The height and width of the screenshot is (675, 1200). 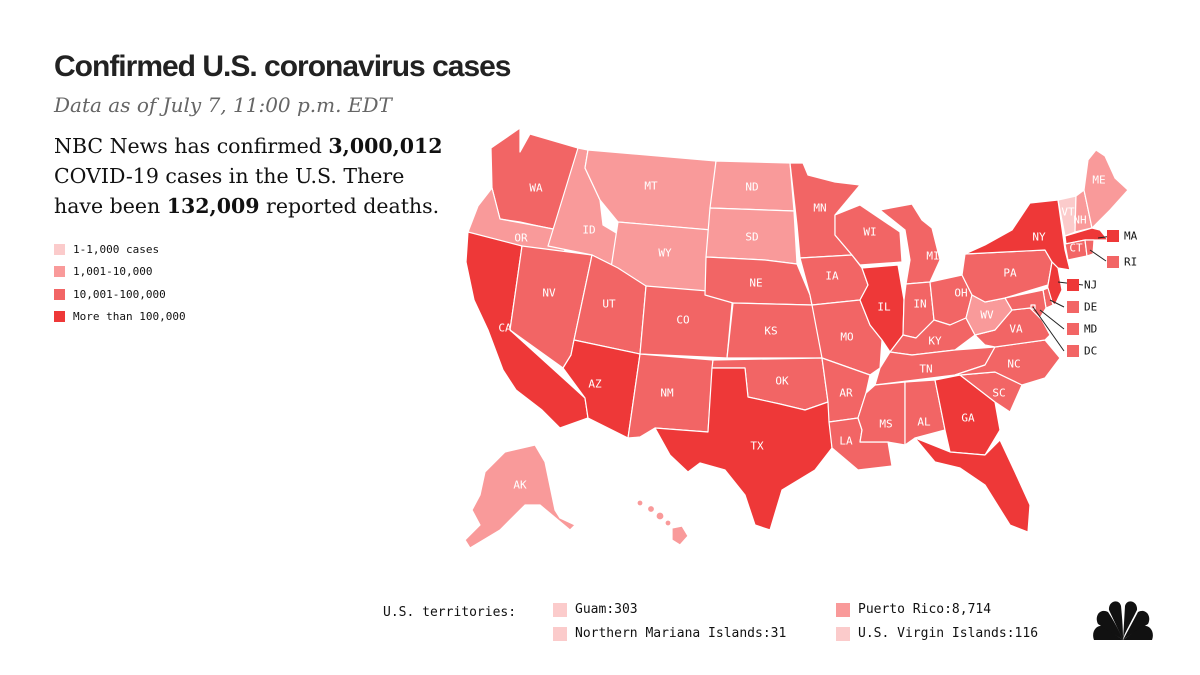 I want to click on callout-leader-RI, so click(x=1098, y=255).